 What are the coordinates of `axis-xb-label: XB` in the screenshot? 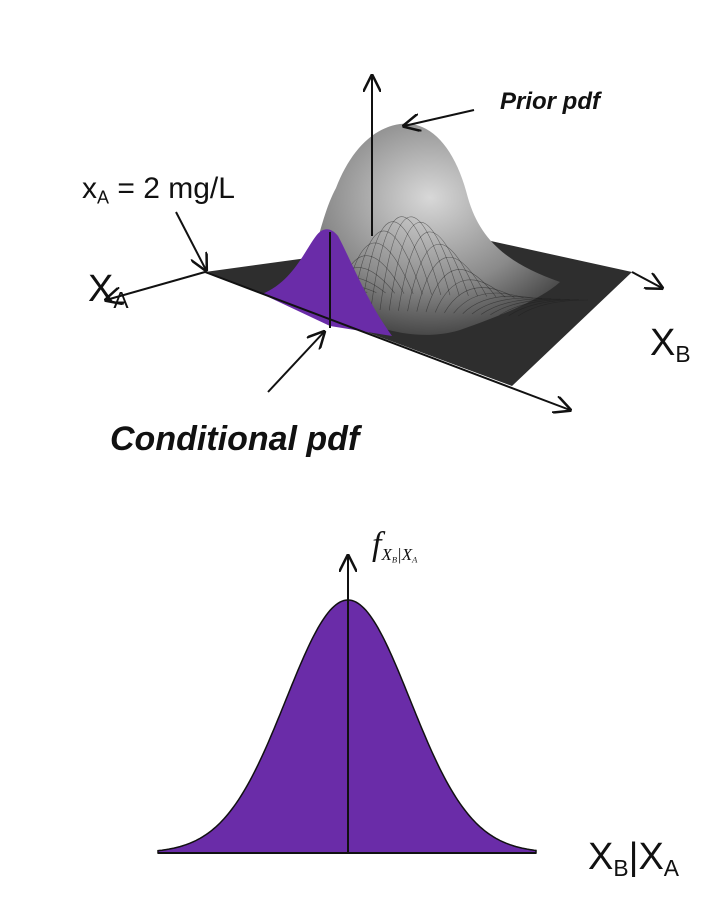 It's located at (670, 345).